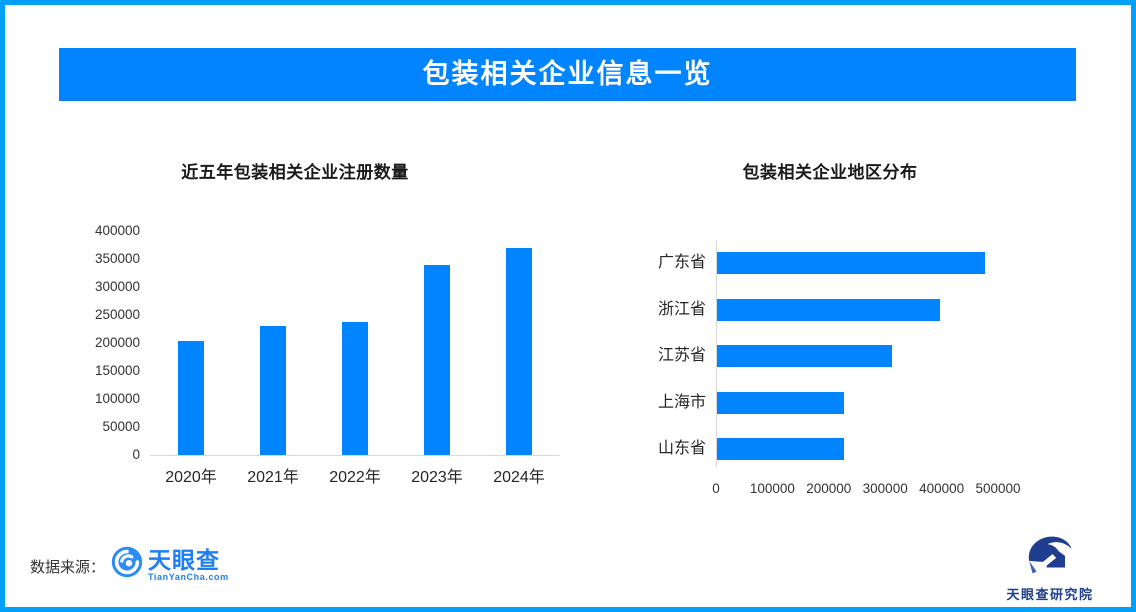 Image resolution: width=1136 pixels, height=612 pixels. Describe the element at coordinates (184, 559) in the screenshot. I see `tianyancha-brand-name: 天眼查` at that location.